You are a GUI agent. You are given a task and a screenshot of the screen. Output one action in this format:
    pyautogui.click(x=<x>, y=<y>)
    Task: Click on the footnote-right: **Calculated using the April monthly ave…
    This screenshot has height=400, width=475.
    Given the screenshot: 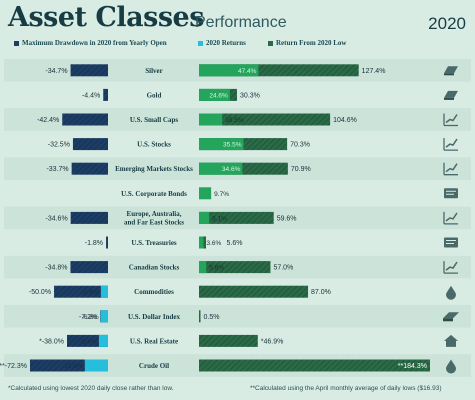 What is the action you would take?
    pyautogui.click(x=346, y=388)
    